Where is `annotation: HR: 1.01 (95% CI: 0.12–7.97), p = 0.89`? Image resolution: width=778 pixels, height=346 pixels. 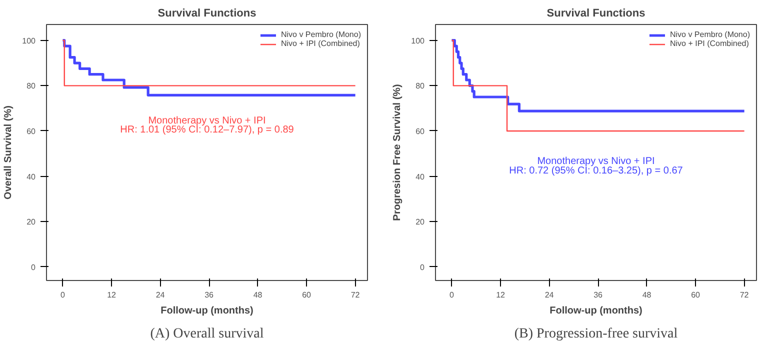 annotation: HR: 1.01 (95% CI: 0.12–7.97), p = 0.89 is located at coordinates (207, 130).